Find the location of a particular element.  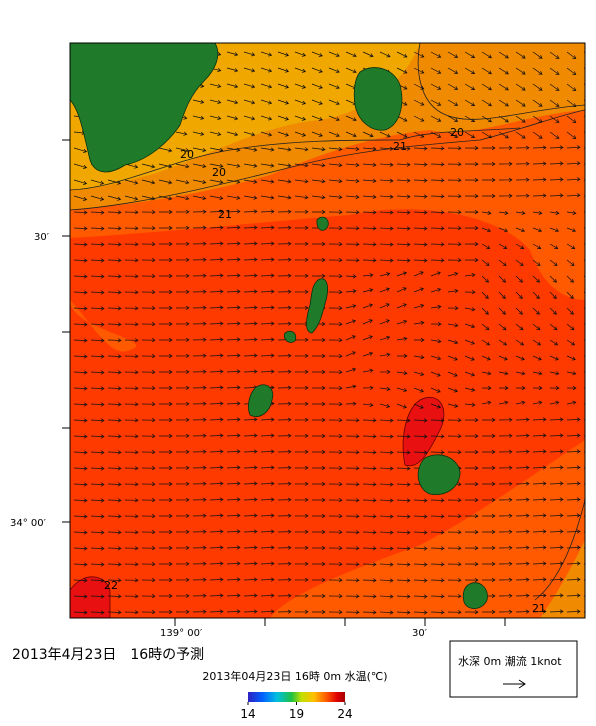

colorbar-tick-label: 24 is located at coordinates (344, 714).